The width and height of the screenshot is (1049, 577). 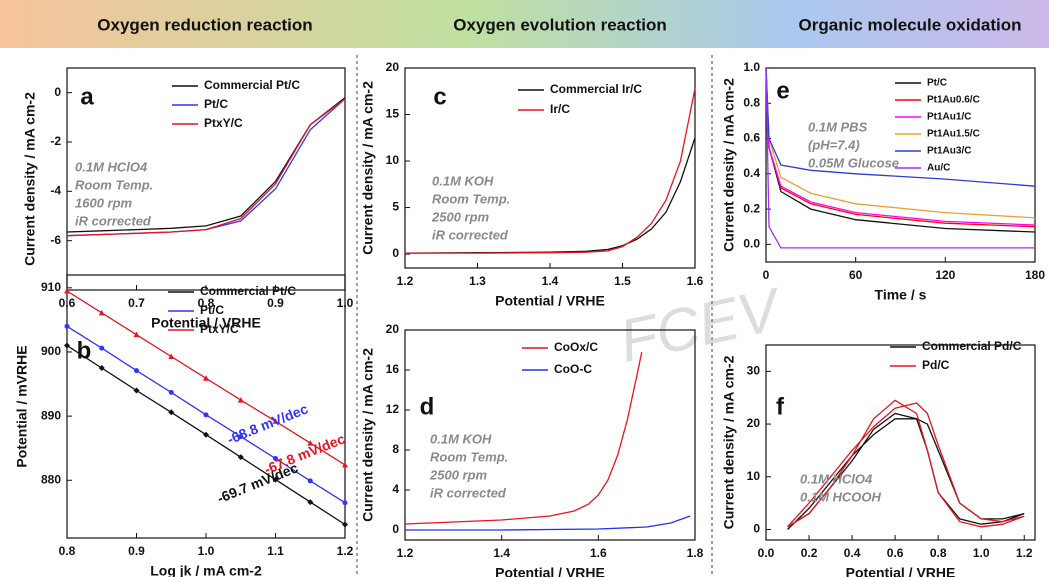 What do you see at coordinates (55, 141) in the screenshot?
I see `y-tick-label: -2` at bounding box center [55, 141].